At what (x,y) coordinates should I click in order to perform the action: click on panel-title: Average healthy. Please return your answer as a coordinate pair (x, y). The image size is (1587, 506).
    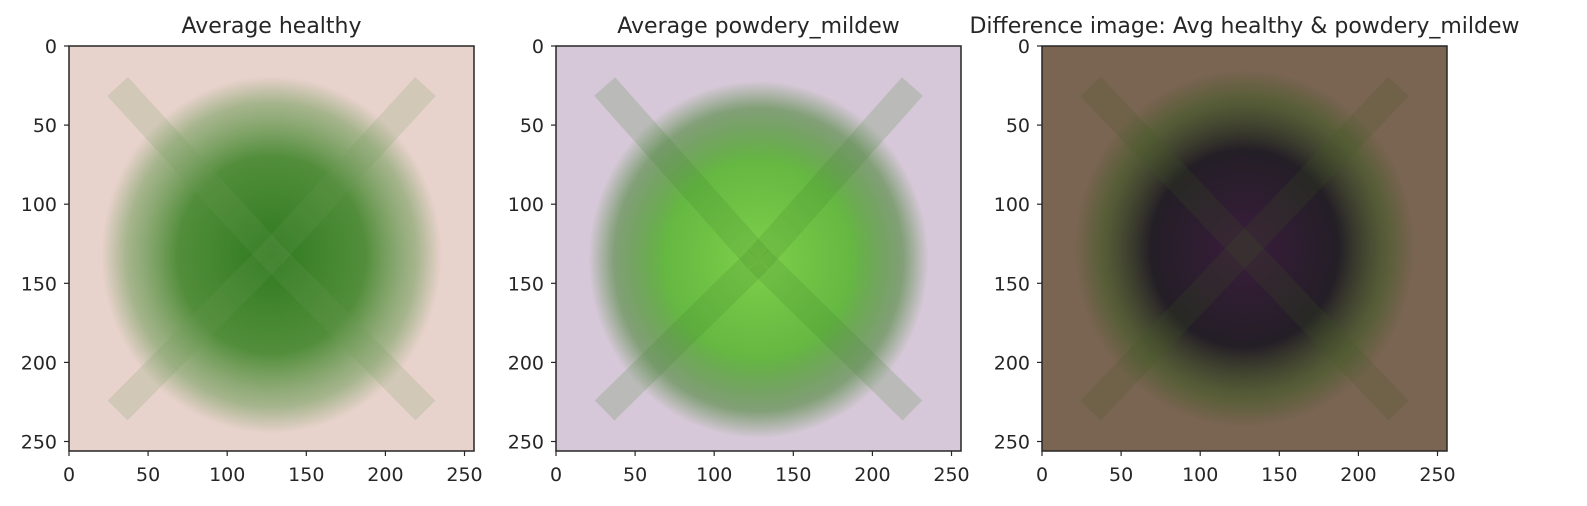
    Looking at the image, I should click on (272, 26).